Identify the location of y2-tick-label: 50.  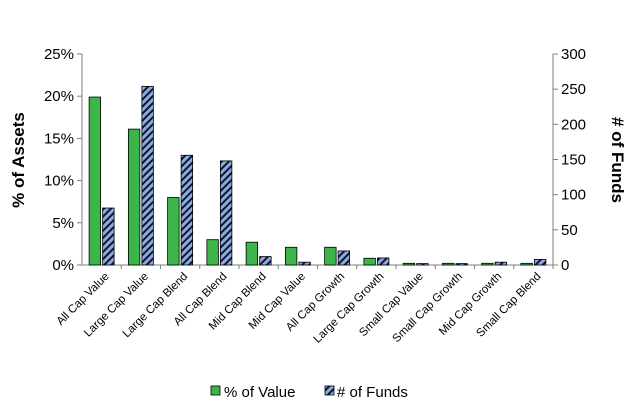
(569, 230).